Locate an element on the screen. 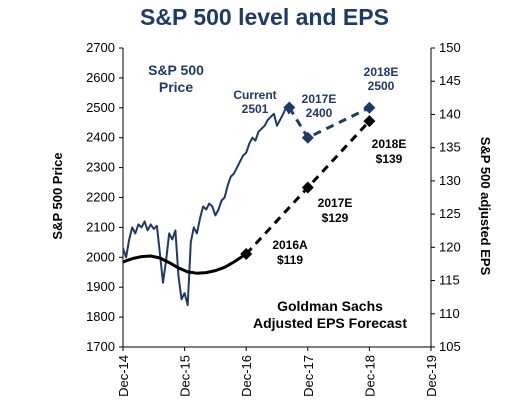 This screenshot has width=529, height=420. left-tick-label: 2700 is located at coordinates (100, 47).